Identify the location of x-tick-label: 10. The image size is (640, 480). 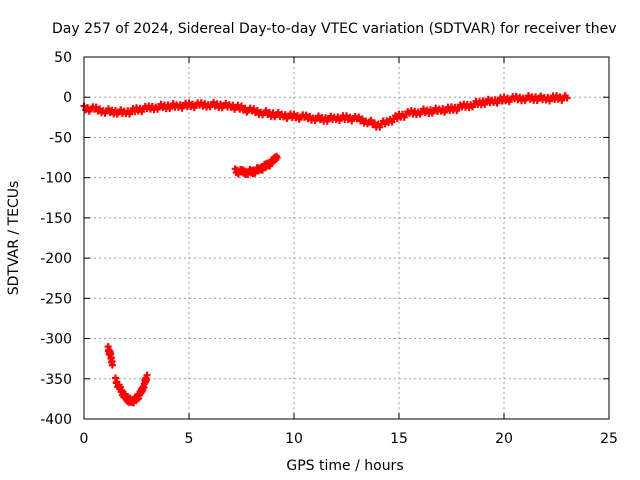
(294, 439).